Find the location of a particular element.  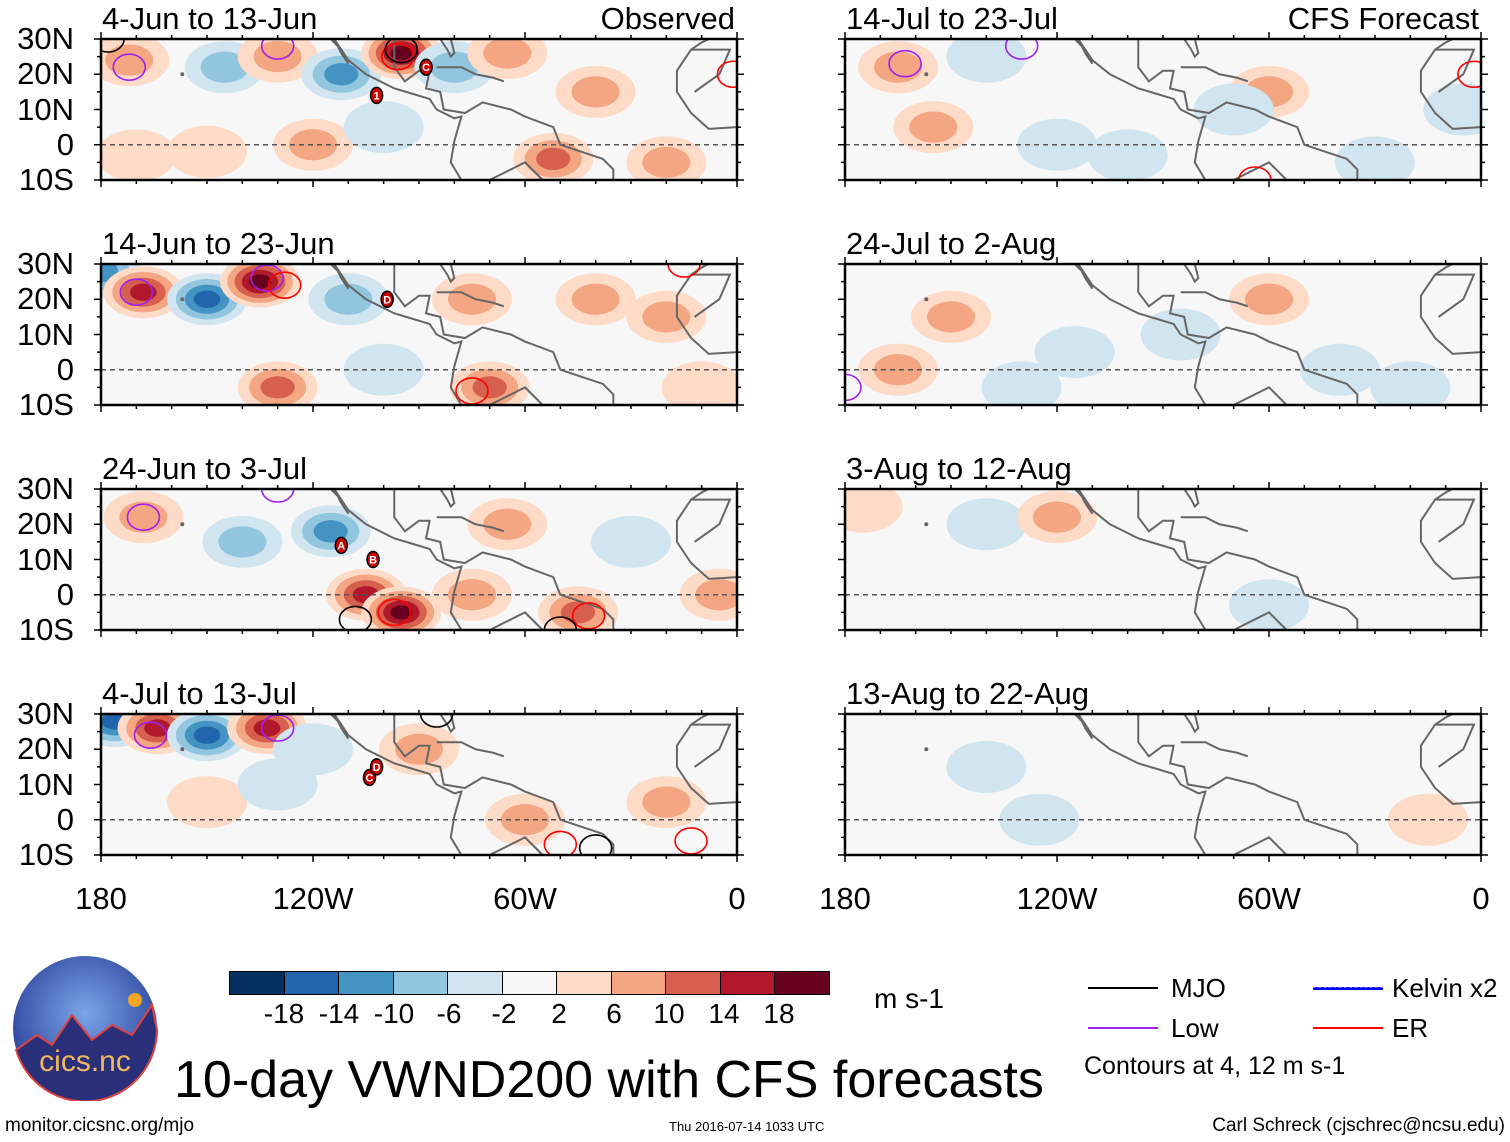

legend-mjo-label: MJO is located at coordinates (1198, 988).